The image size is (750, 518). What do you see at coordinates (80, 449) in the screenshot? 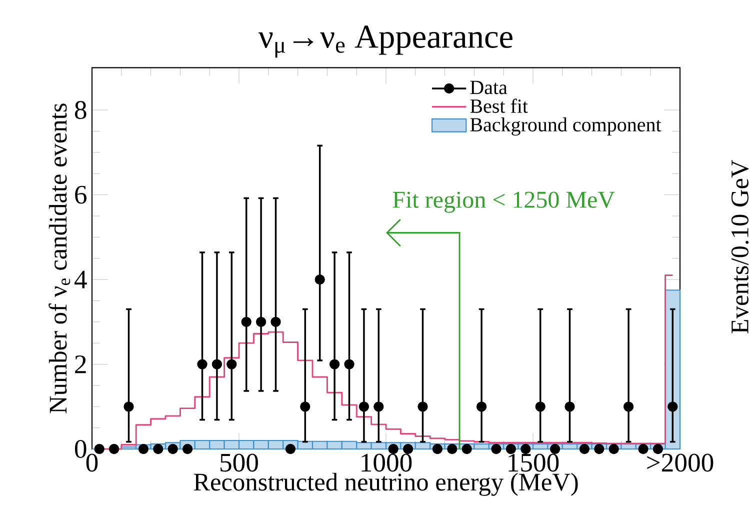
I see `y-tick-label: 0` at bounding box center [80, 449].